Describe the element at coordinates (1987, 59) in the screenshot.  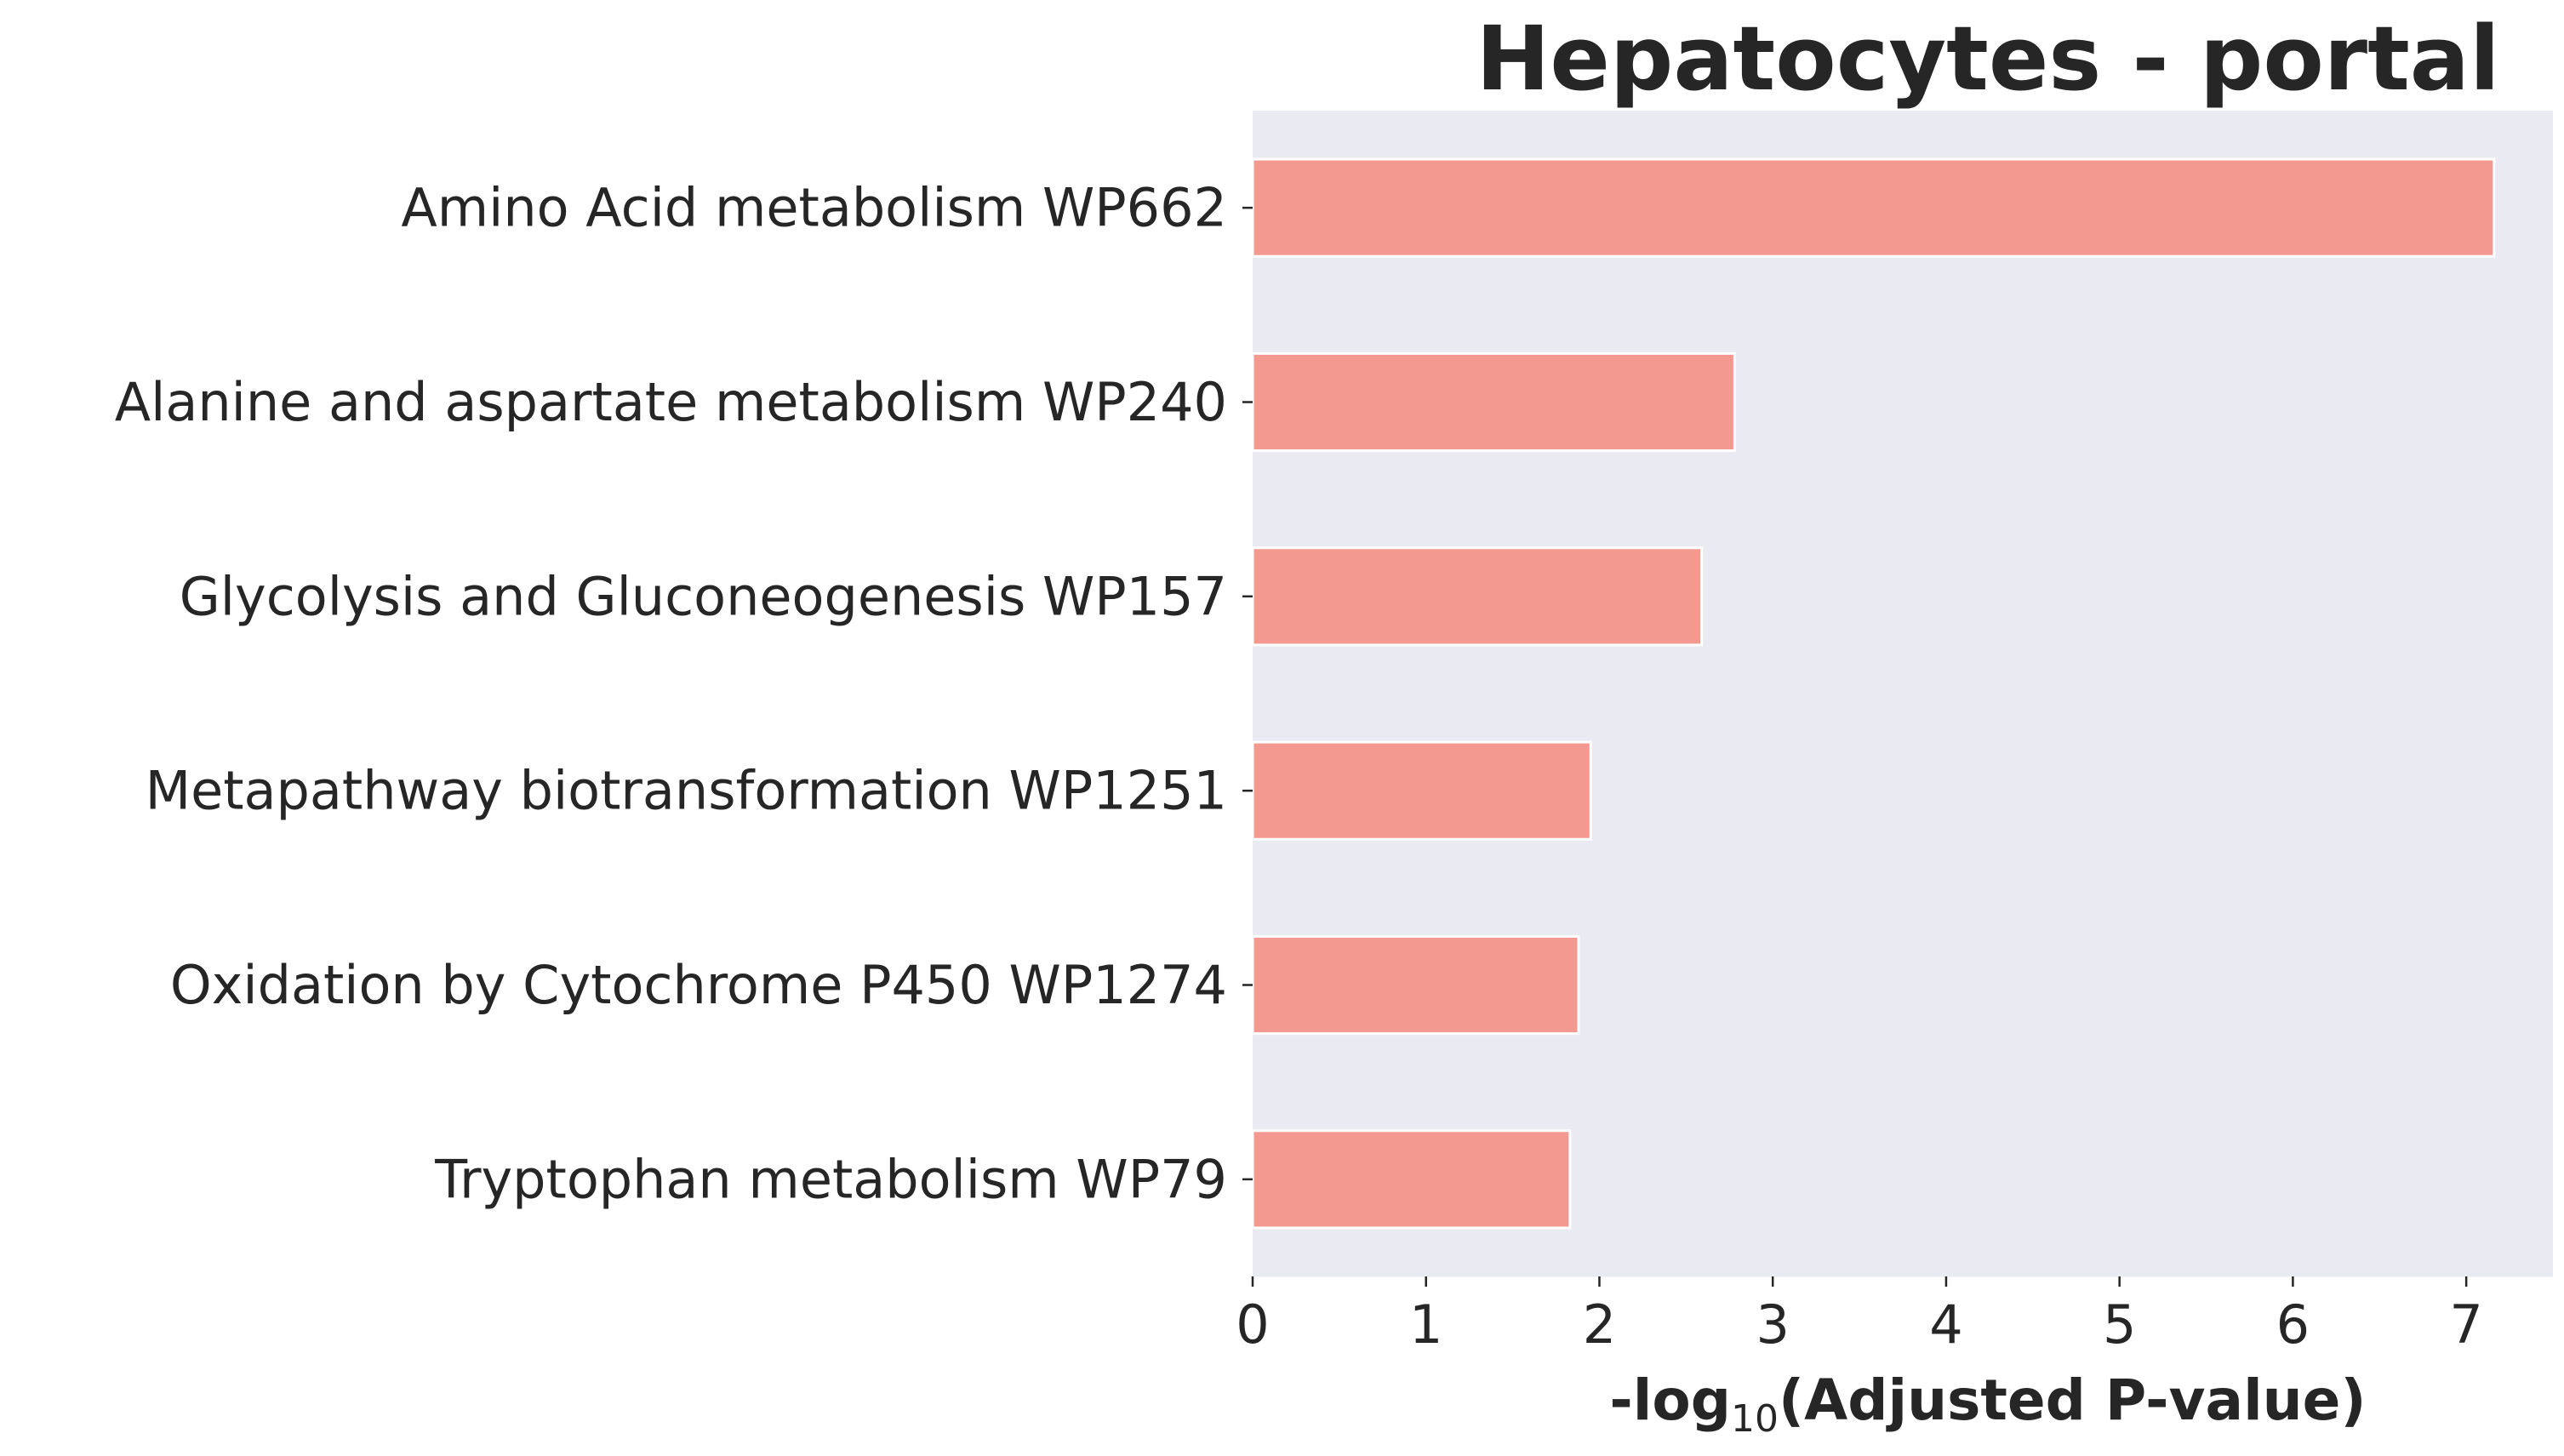
I see `chart-title: Hepatocytes - portal` at that location.